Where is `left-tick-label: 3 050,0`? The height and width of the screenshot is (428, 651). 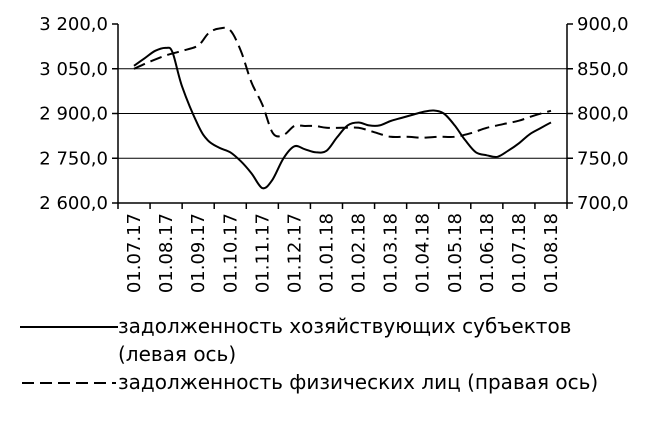 left-tick-label: 3 050,0 is located at coordinates (73, 69).